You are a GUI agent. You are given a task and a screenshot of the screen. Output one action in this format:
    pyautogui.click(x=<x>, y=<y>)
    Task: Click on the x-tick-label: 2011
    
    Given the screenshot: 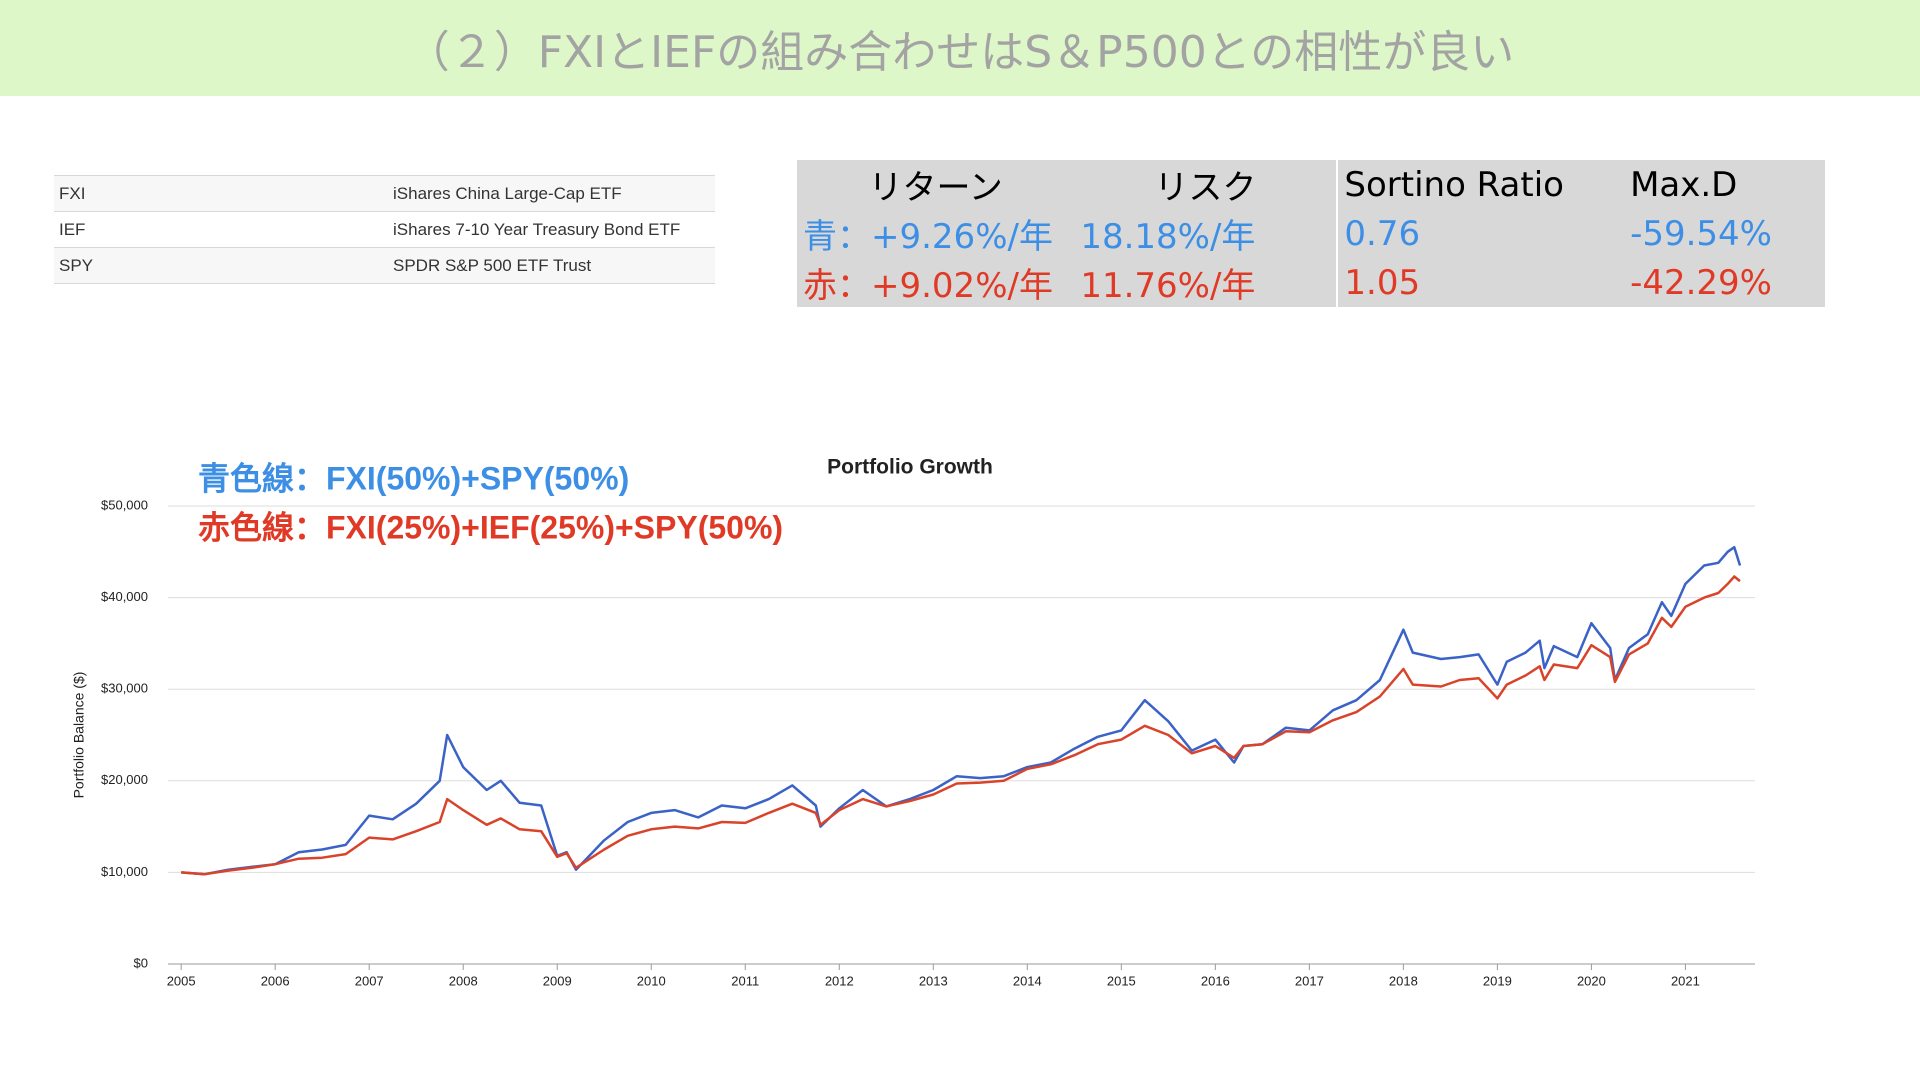 What is the action you would take?
    pyautogui.click(x=745, y=980)
    